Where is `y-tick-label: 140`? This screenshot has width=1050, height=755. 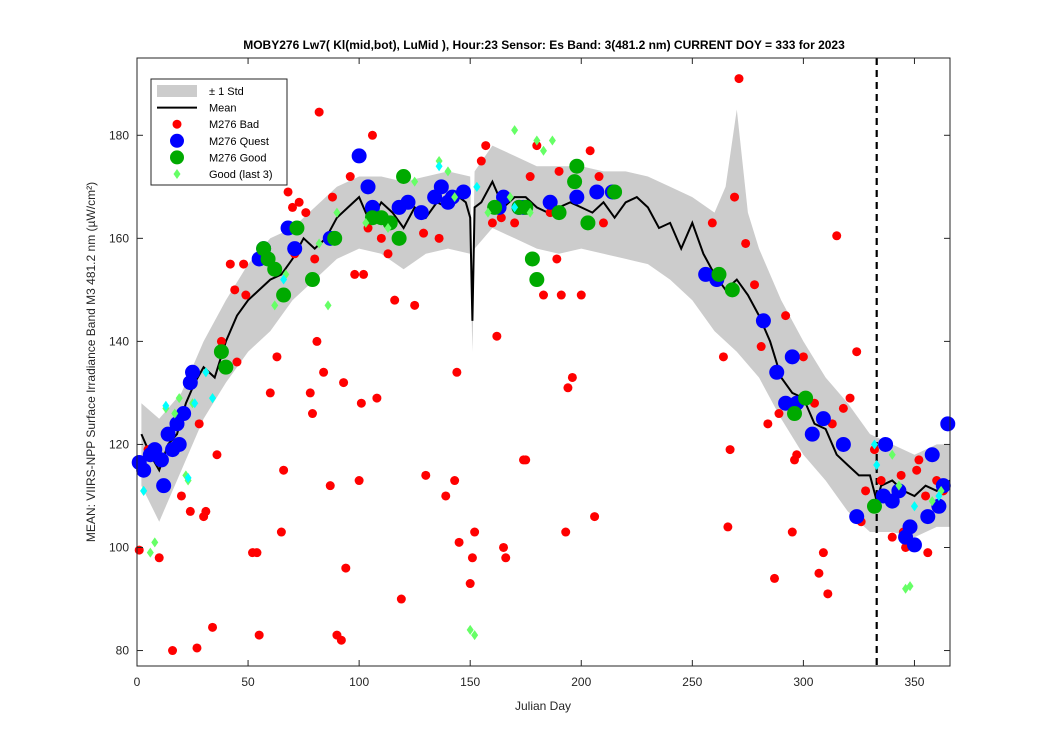
y-tick-label: 140 is located at coordinates (119, 341).